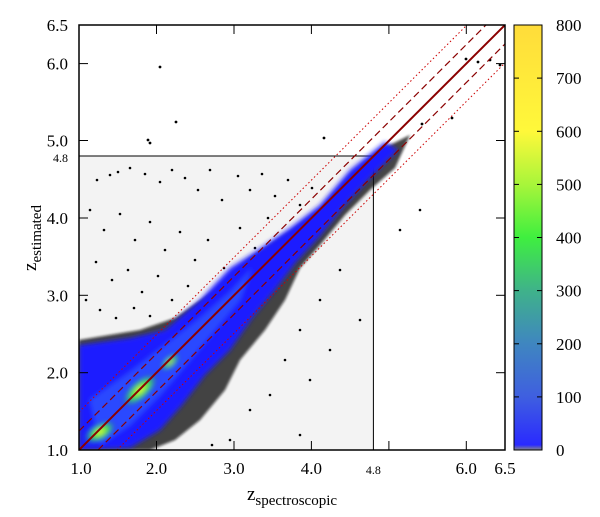 This screenshot has height=517, width=600. What do you see at coordinates (60, 158) in the screenshot?
I see `y-tick-4.8: 4.8` at bounding box center [60, 158].